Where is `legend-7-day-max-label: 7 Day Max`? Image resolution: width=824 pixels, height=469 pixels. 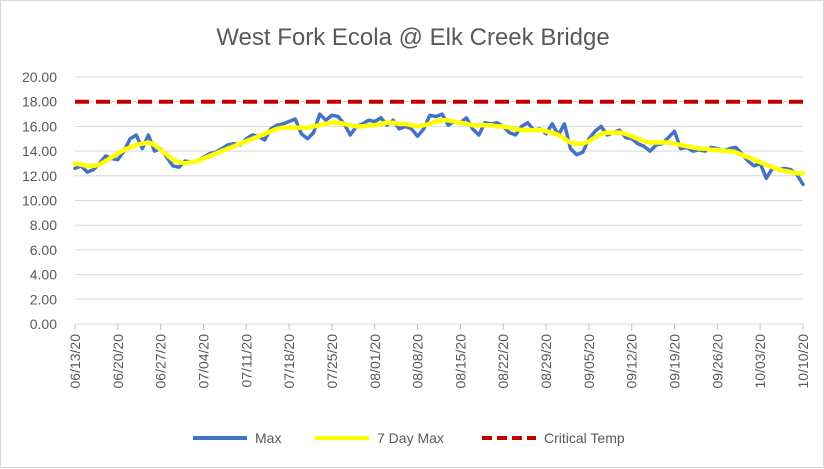 legend-7-day-max-label: 7 Day Max is located at coordinates (410, 438).